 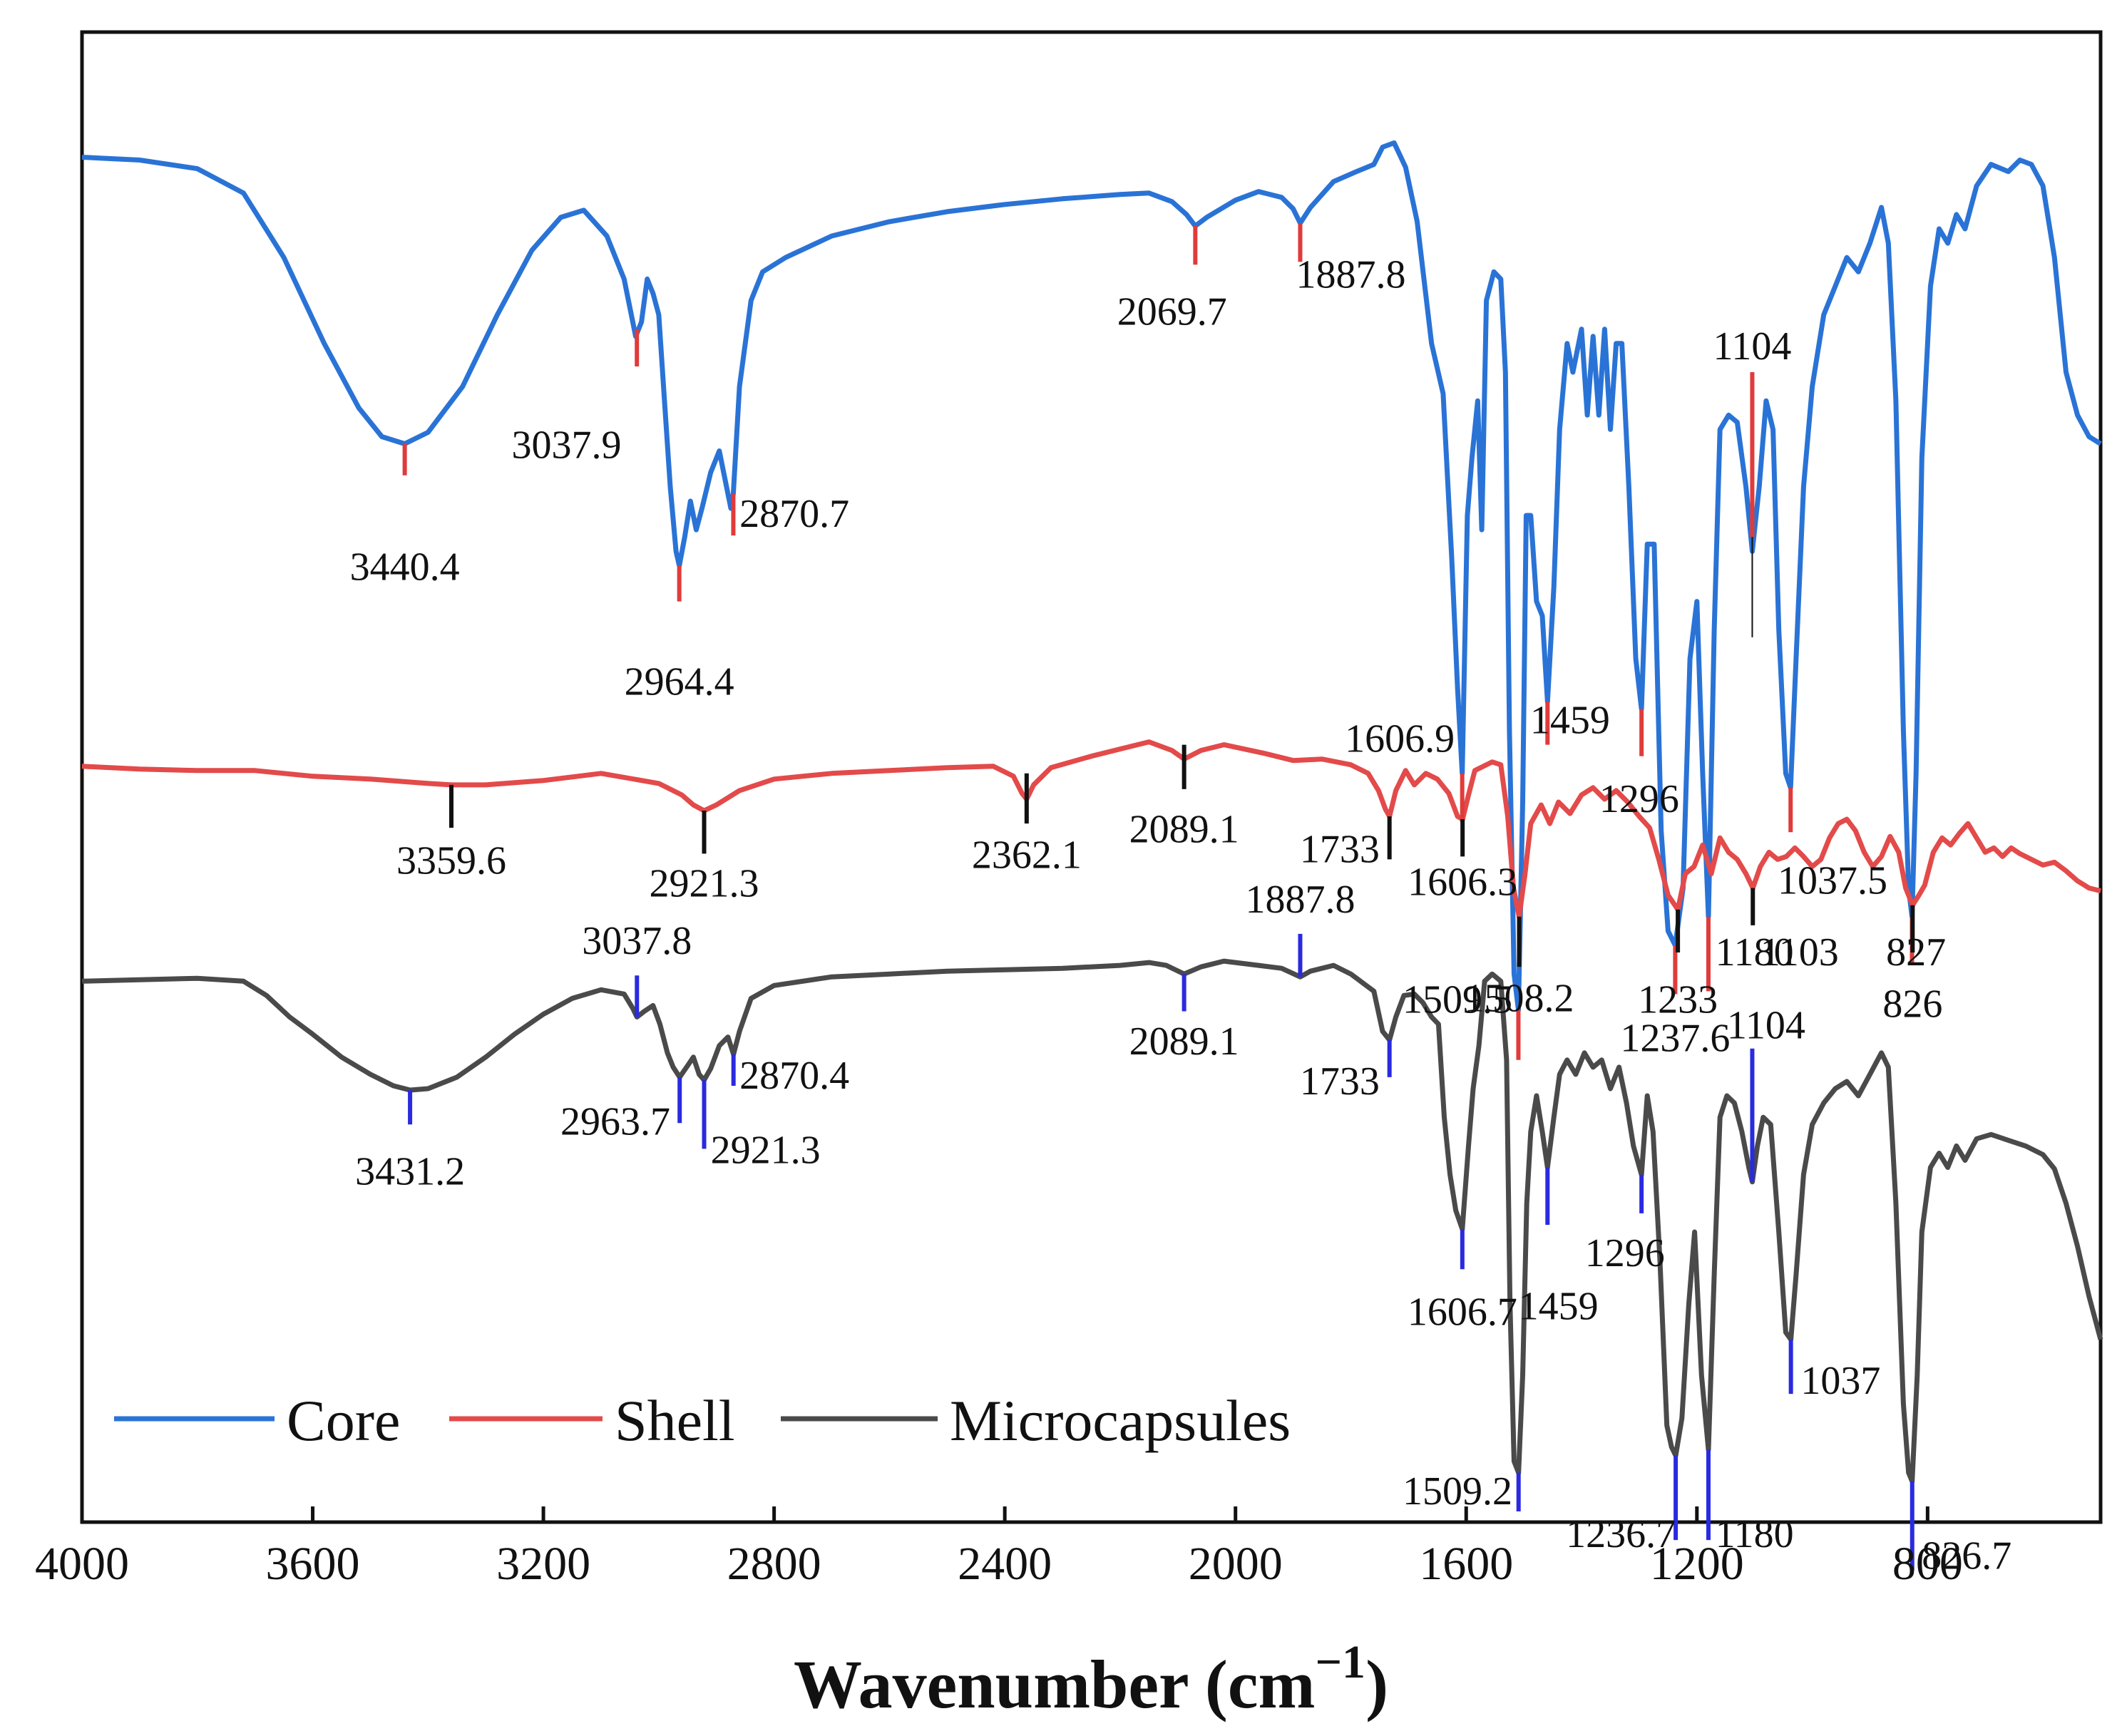 What do you see at coordinates (1625, 1253) in the screenshot?
I see `peak-label-microcapsules-1296: 1296` at bounding box center [1625, 1253].